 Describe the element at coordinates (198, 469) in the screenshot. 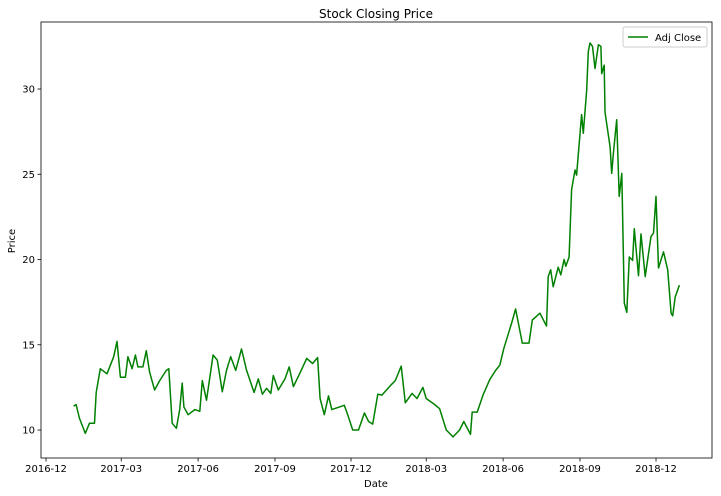

I see `x-tick-label: 2017-06` at that location.